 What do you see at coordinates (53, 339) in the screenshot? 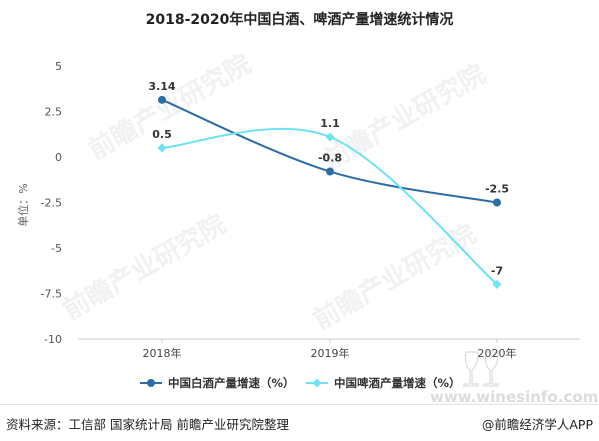
I see `y-tick-label: -10` at bounding box center [53, 339].